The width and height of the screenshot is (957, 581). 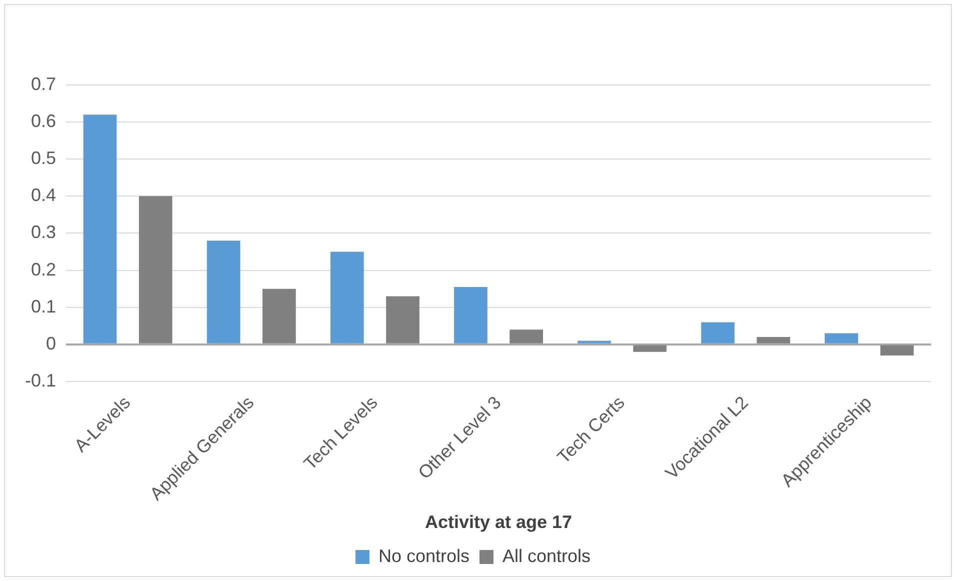 What do you see at coordinates (424, 556) in the screenshot?
I see `legend-label: No controls` at bounding box center [424, 556].